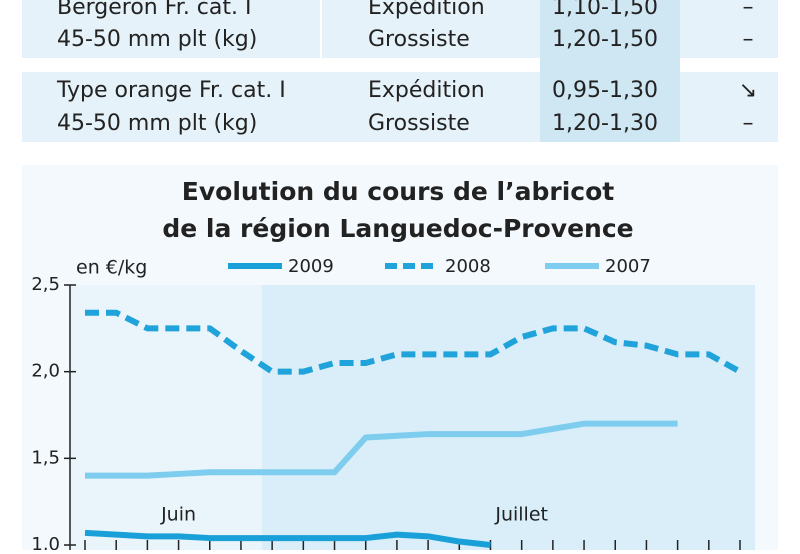  Describe the element at coordinates (178, 515) in the screenshot. I see `month-label: Juin` at that location.